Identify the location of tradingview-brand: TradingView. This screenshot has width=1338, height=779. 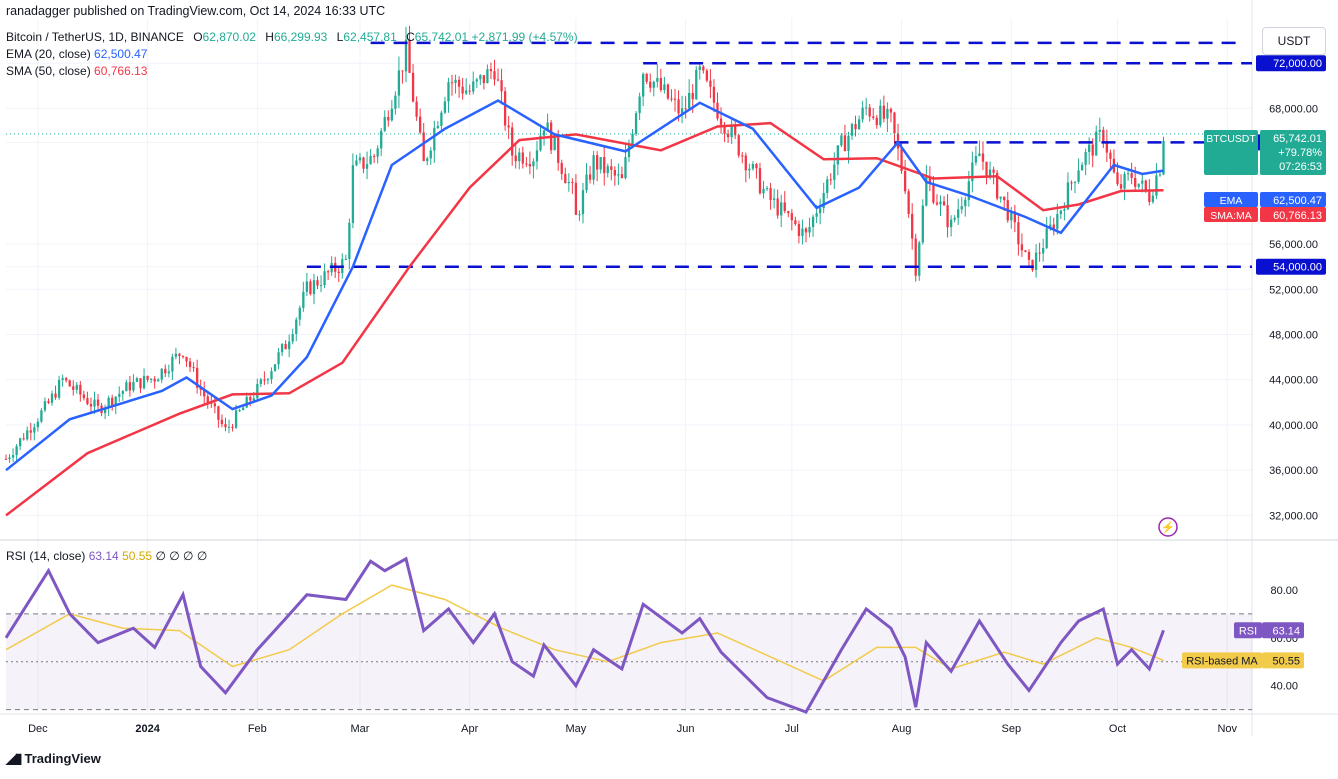
(62, 758).